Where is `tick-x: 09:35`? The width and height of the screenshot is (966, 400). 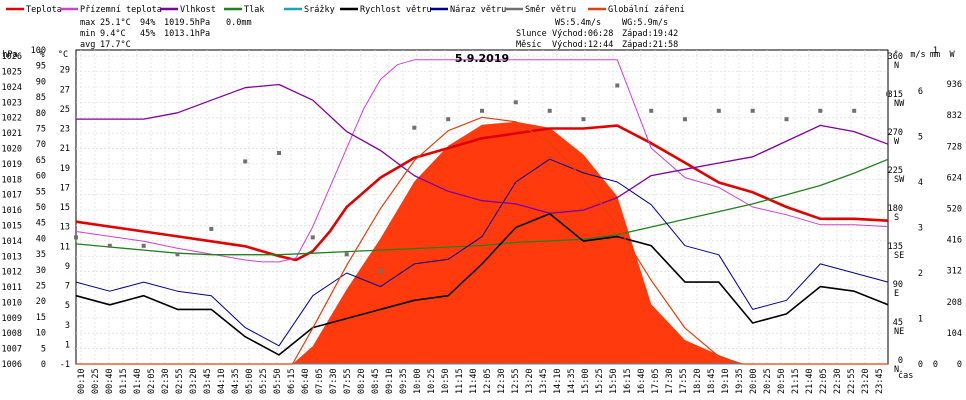
tick-x: 09:35 is located at coordinates (404, 381).